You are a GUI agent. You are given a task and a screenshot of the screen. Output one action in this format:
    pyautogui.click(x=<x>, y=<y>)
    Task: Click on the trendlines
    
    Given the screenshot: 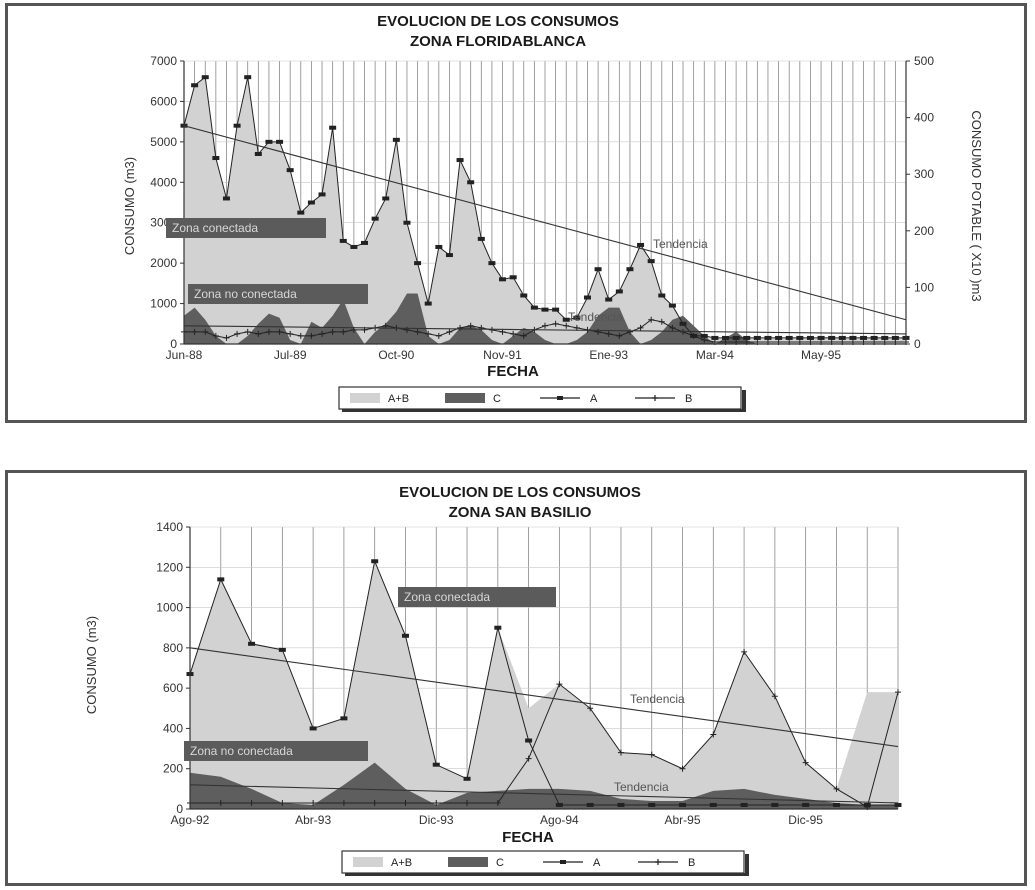 What is the action you would take?
    pyautogui.click(x=544, y=725)
    